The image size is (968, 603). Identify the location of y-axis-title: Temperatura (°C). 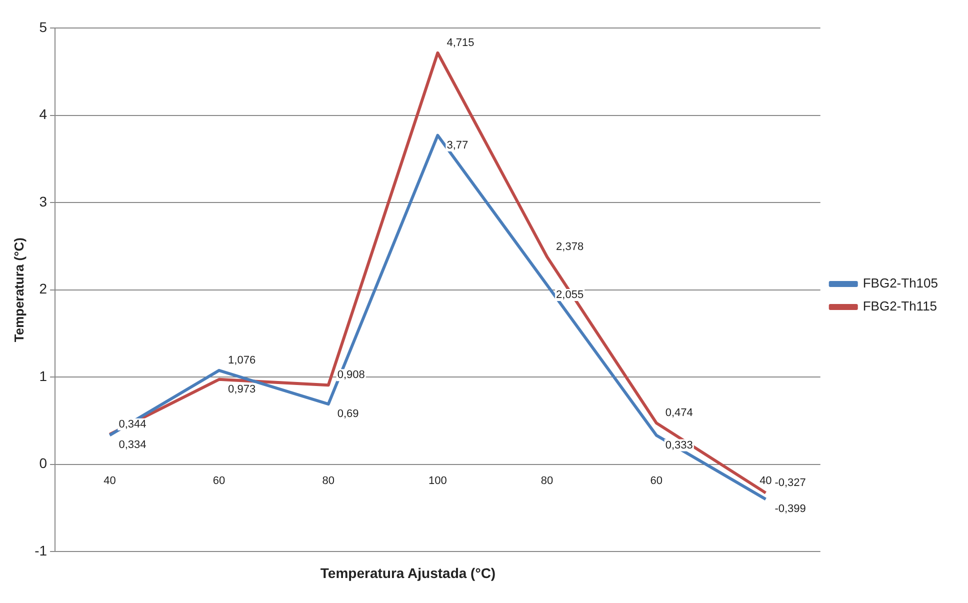
(18, 289).